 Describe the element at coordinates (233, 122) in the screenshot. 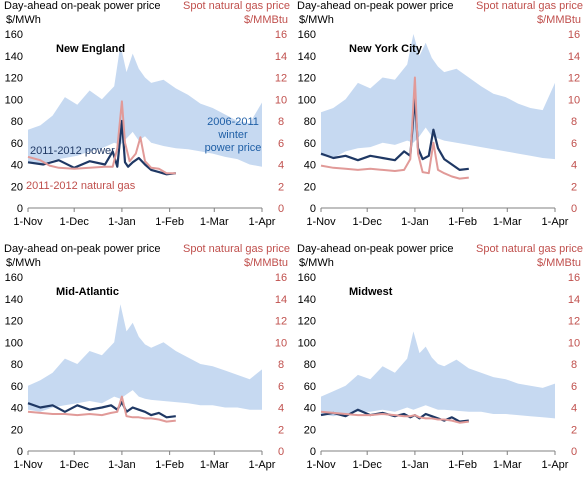

I see `annotation-label: 2006-2011` at that location.